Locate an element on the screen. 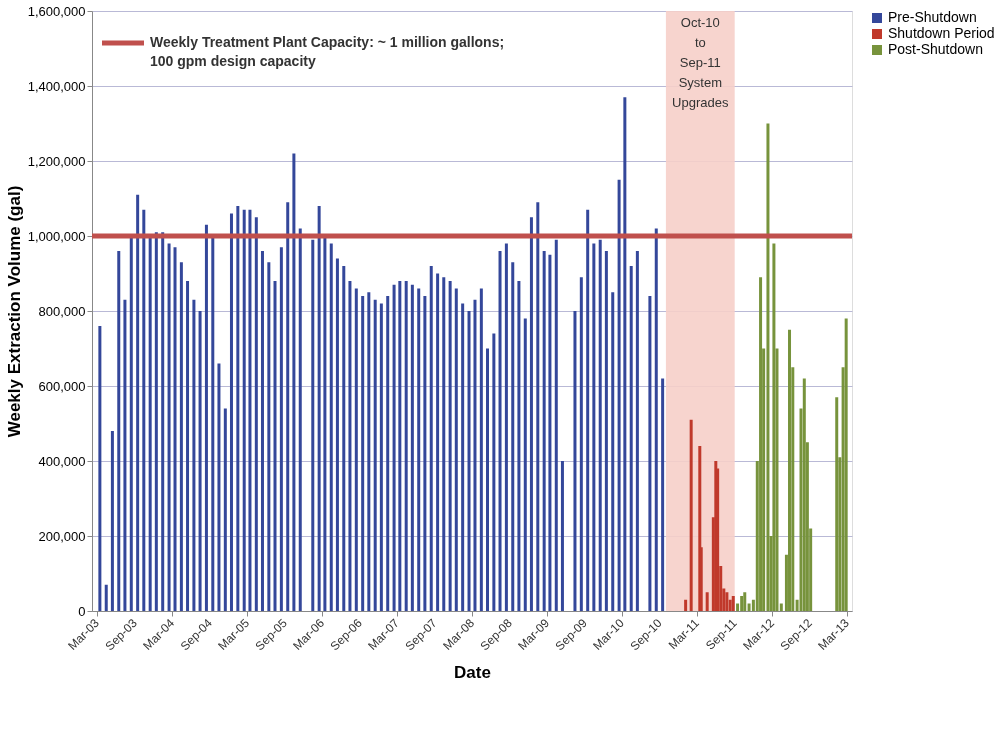  y-tick-label: 600,000 is located at coordinates (62, 386).